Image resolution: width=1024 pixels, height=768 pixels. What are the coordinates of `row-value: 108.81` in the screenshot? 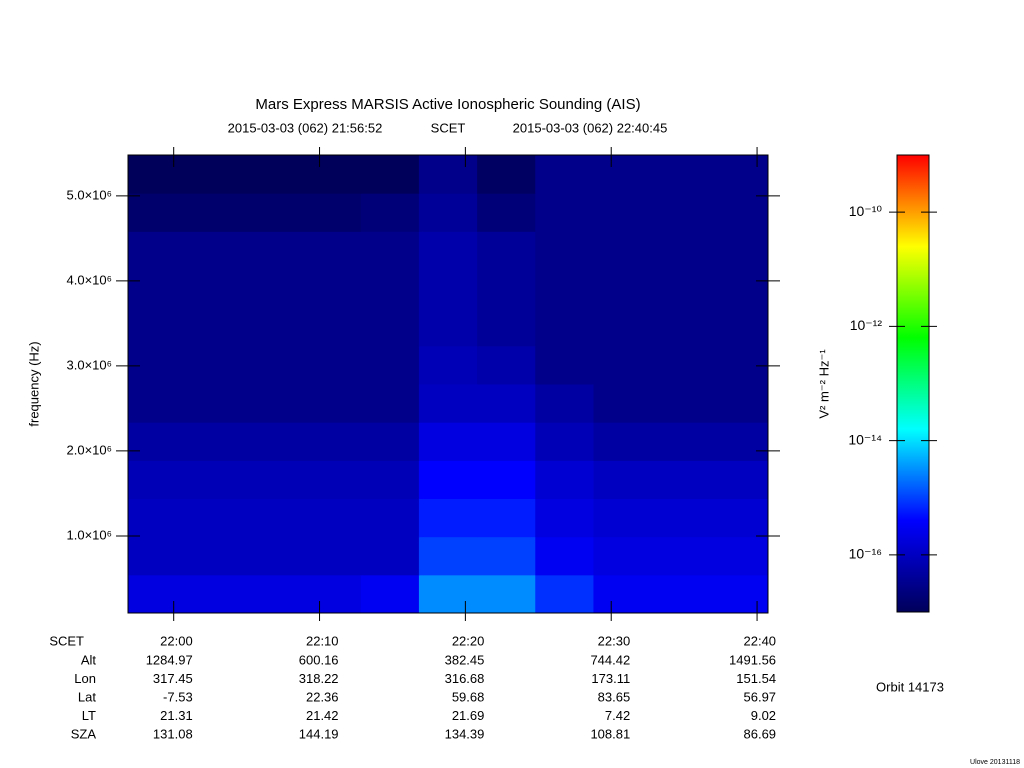 It's located at (610, 733).